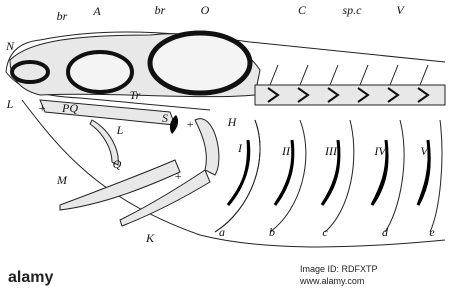  What do you see at coordinates (222, 232) in the screenshot?
I see `label: a` at bounding box center [222, 232].